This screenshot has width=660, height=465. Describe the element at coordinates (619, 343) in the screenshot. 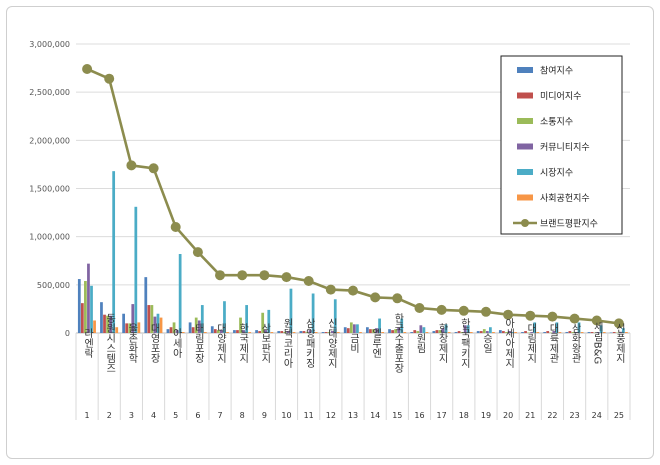

I see `category-label: 신풍제지` at that location.